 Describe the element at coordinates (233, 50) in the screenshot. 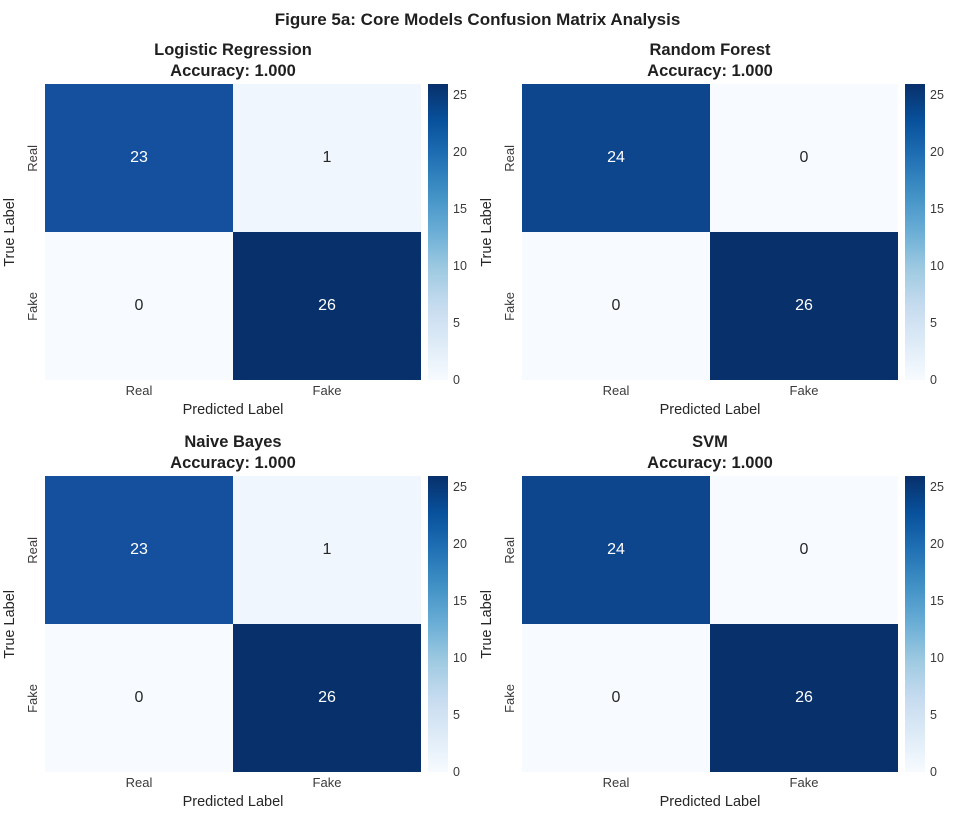

I see `subplot-title: Logistic Regression` at that location.